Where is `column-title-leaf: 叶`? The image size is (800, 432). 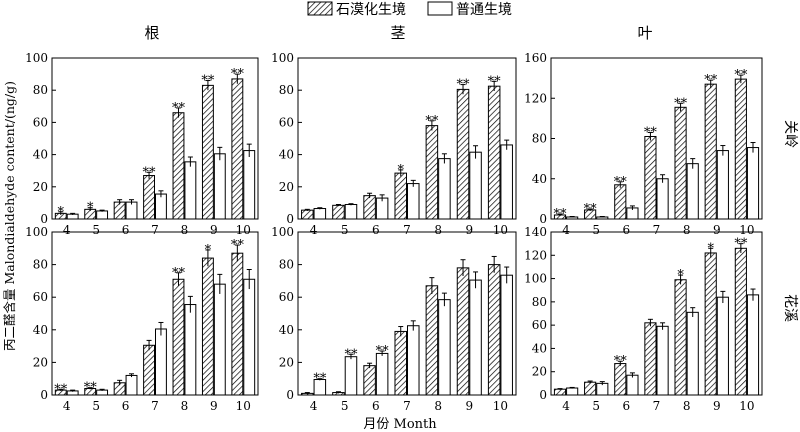
column-title-leaf: 叶 is located at coordinates (644, 33).